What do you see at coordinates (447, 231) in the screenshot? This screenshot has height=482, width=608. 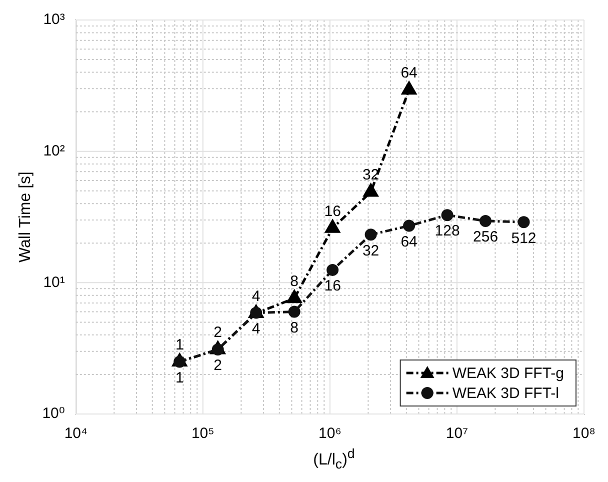 I see `annotation: 128` at bounding box center [447, 231].